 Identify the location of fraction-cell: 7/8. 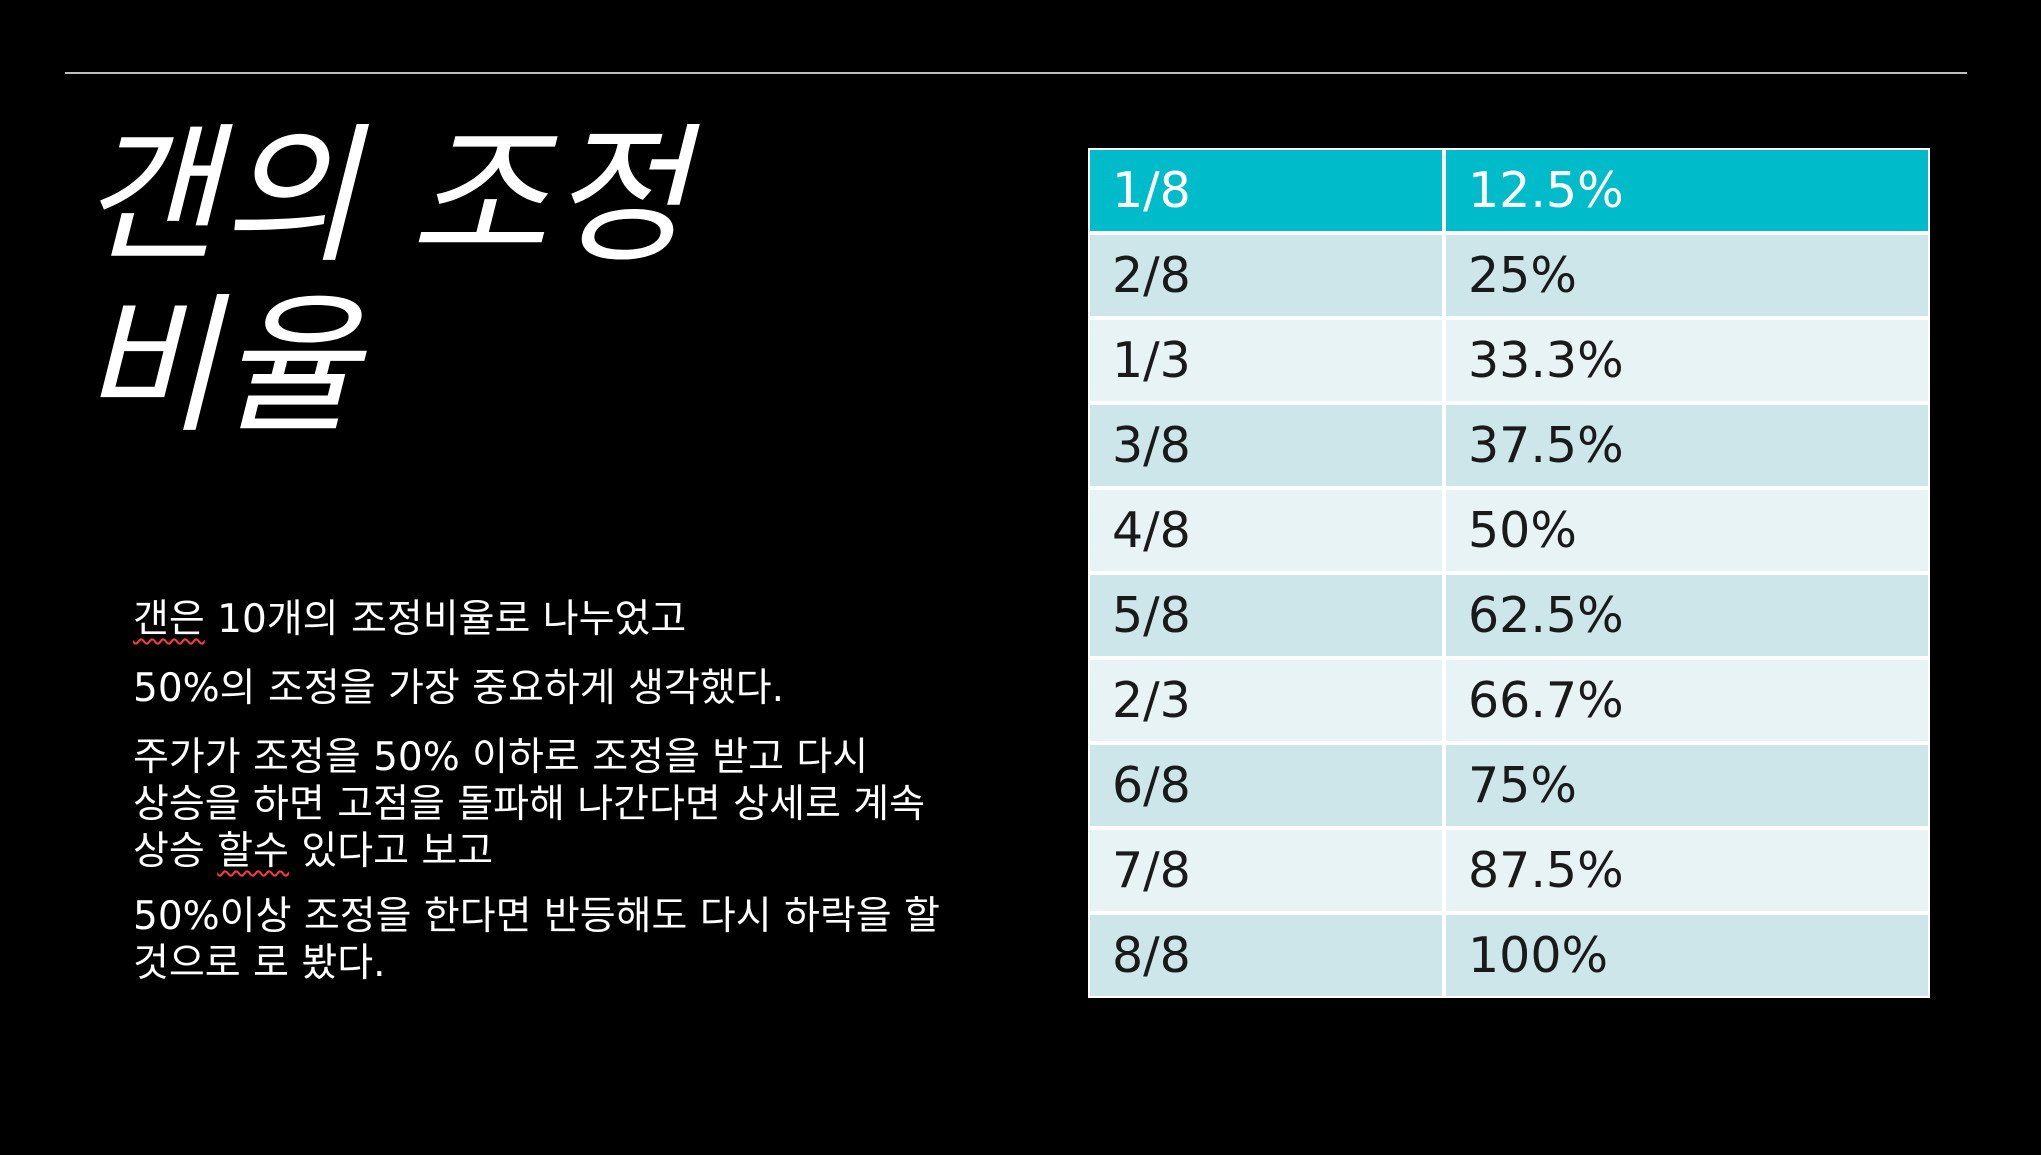
(1267, 869).